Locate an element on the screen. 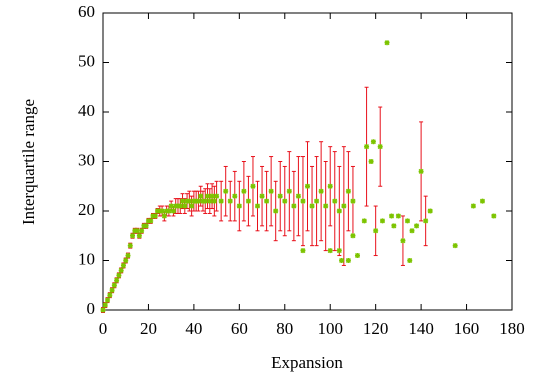 Image resolution: width=541 pixels, height=380 pixels. y-tick-label: 20 is located at coordinates (86, 209).